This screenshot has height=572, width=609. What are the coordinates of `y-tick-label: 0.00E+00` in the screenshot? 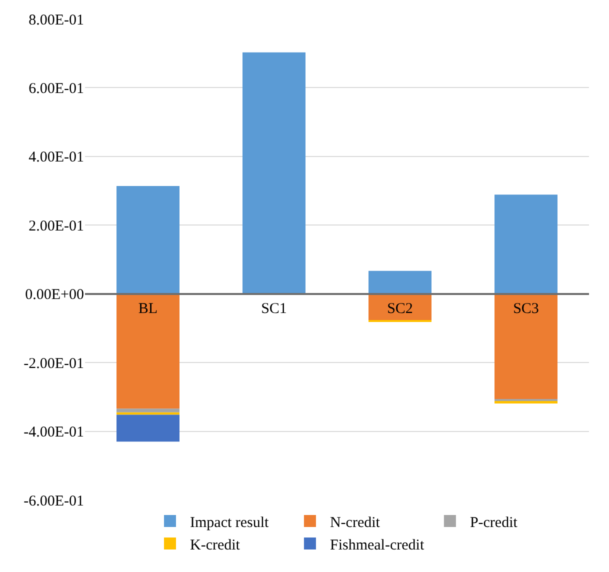 It's located at (54, 295).